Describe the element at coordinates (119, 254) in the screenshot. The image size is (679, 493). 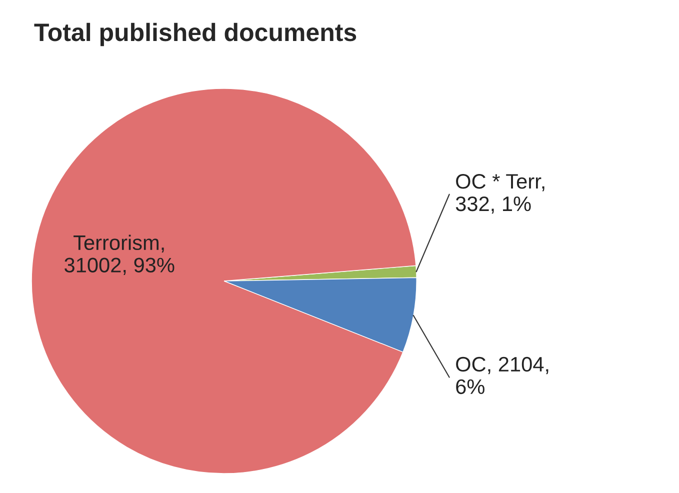
I see `slice-label: Terrorism, 31002, 93%` at that location.